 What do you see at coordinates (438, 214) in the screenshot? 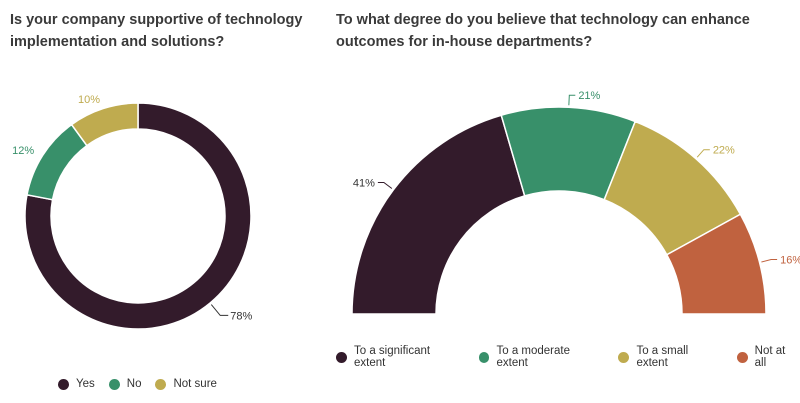
I see `semicircle-slice-to-a-significant-extent` at bounding box center [438, 214].